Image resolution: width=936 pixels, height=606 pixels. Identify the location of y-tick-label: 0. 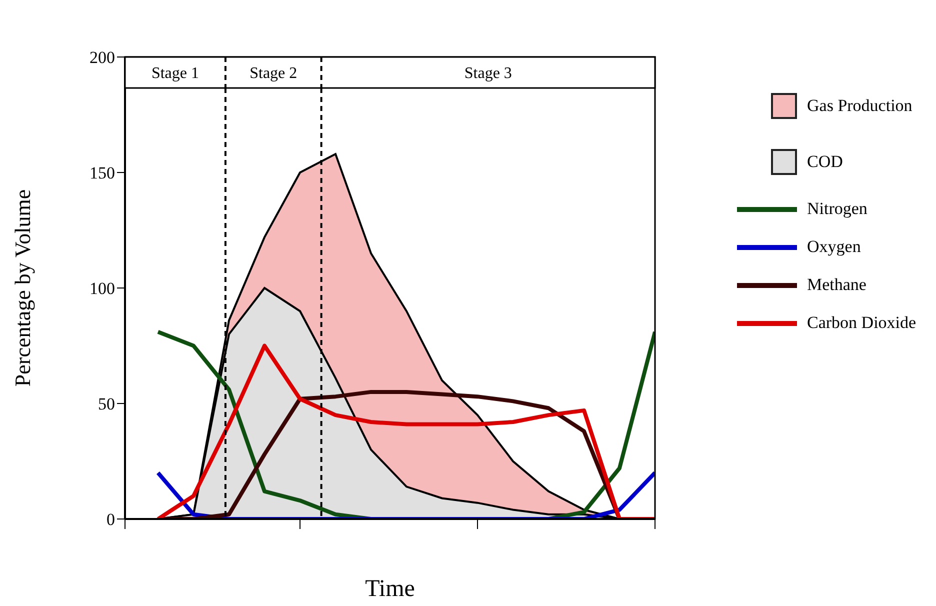
(110, 520).